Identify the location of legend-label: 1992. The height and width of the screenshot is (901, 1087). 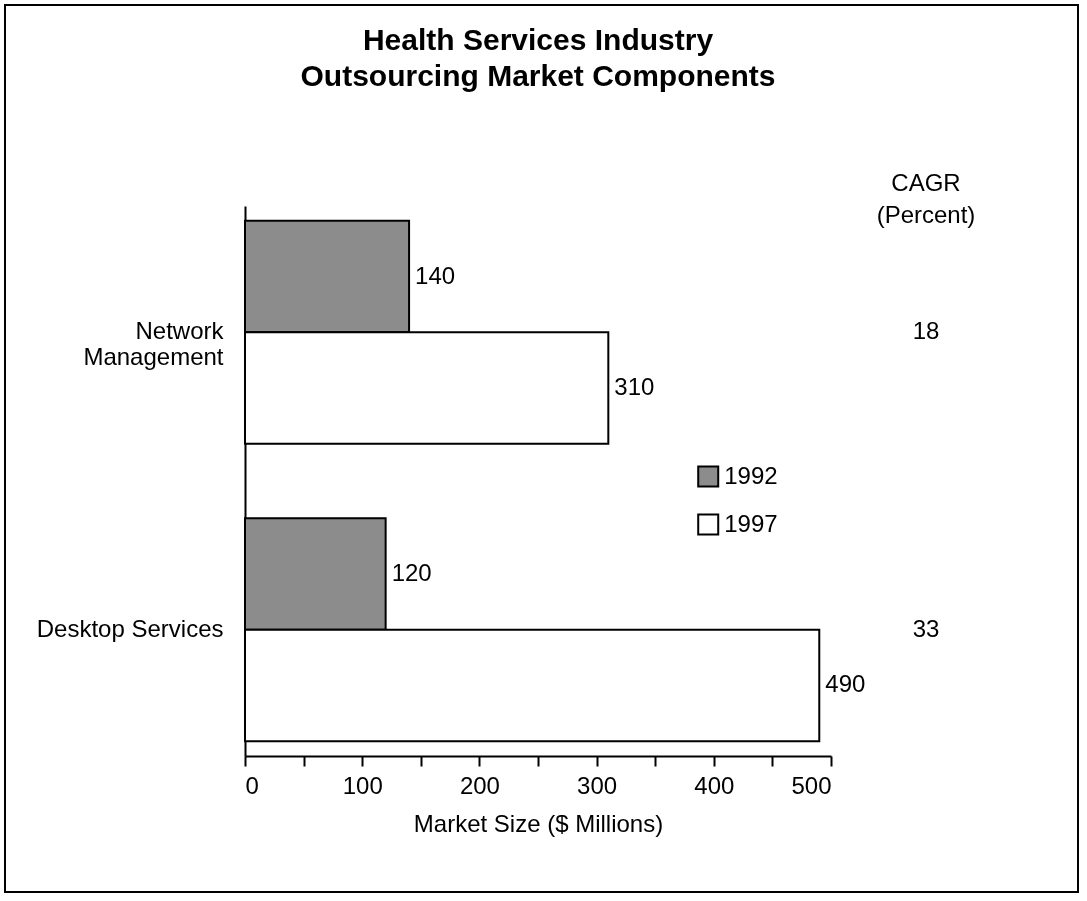
(751, 475).